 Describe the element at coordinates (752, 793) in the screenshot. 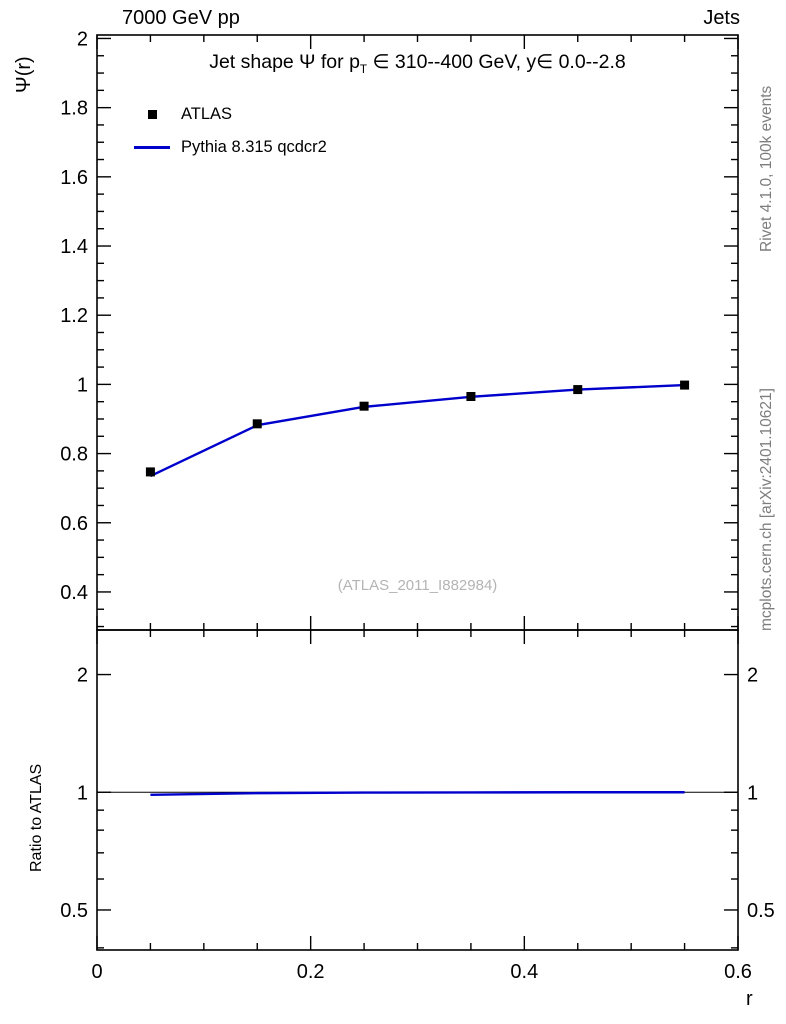

I see `ratio-tick-label-right: 1` at that location.